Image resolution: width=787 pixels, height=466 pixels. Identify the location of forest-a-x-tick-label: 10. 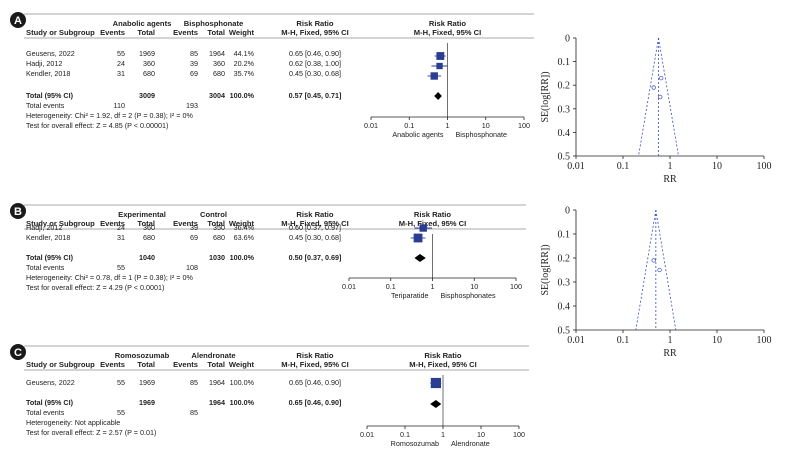
(486, 125).